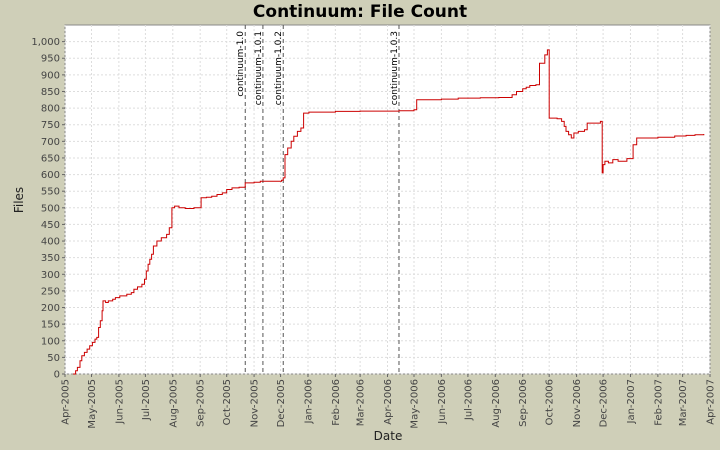 This screenshot has width=720, height=450. Describe the element at coordinates (146, 400) in the screenshot. I see `x-tick-label: Jul-2005` at that location.